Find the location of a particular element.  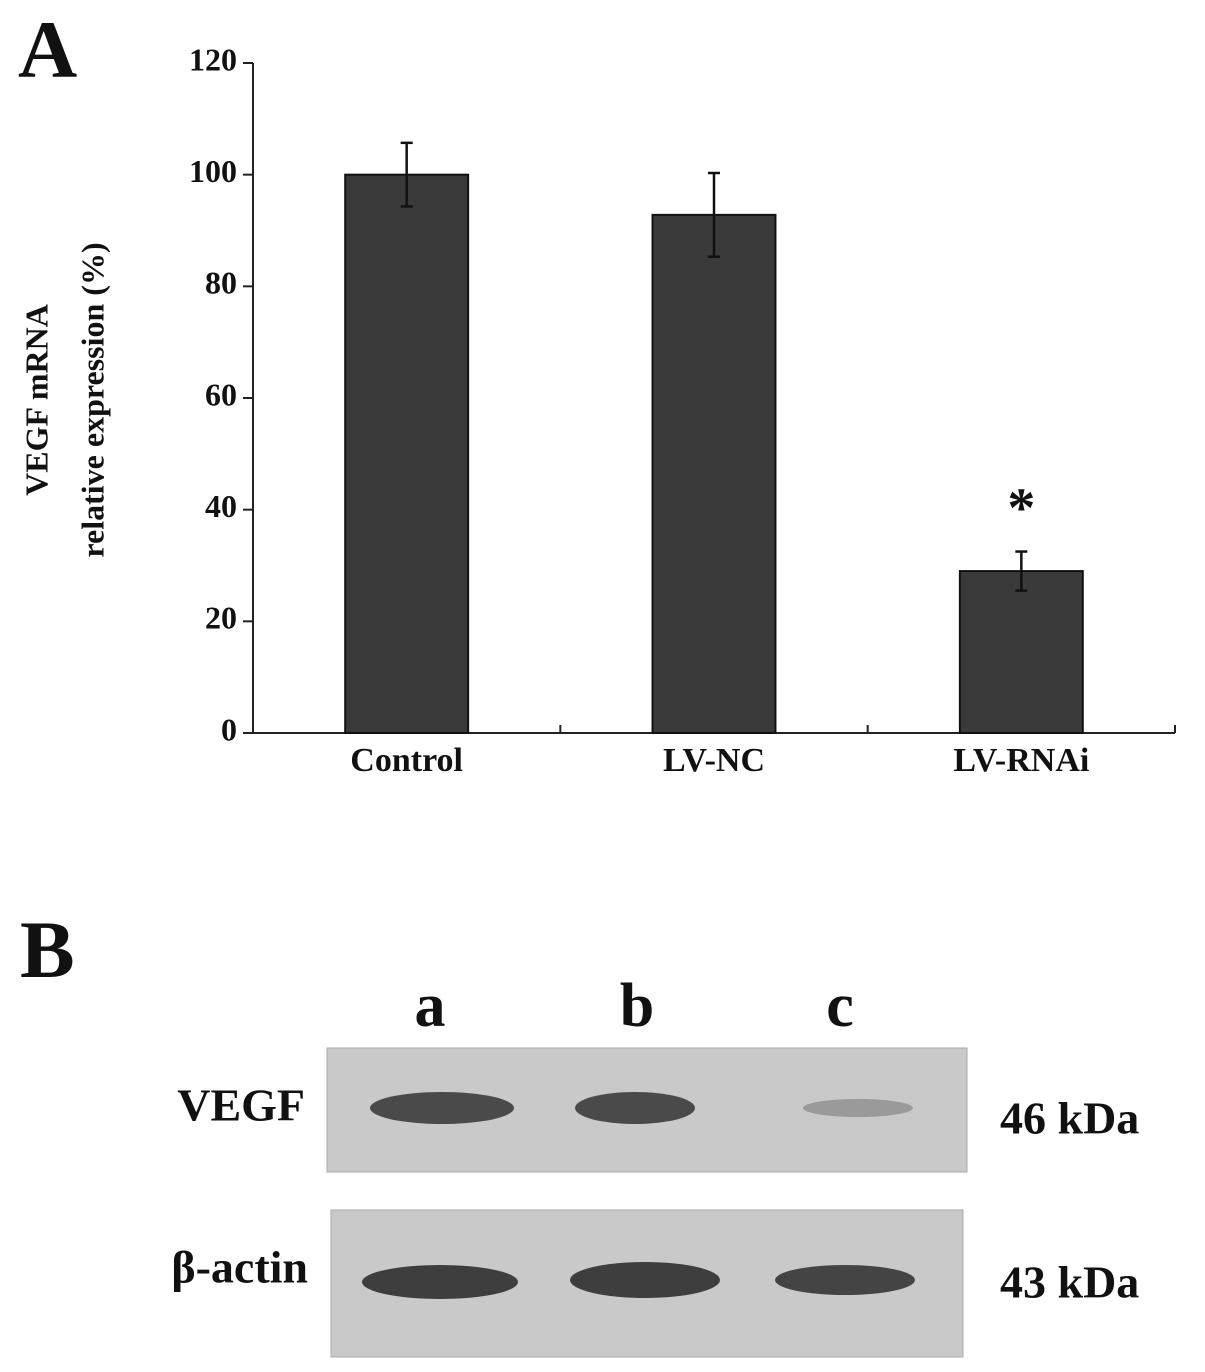

annotation: * is located at coordinates (1021, 508).